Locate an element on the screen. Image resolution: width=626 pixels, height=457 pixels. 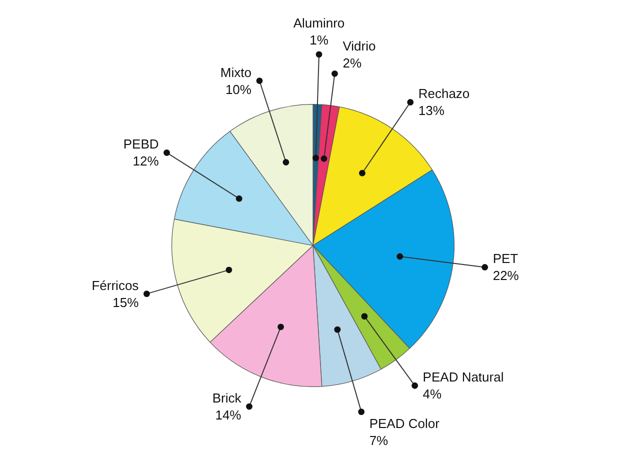
data-label: 14% is located at coordinates (228, 415).